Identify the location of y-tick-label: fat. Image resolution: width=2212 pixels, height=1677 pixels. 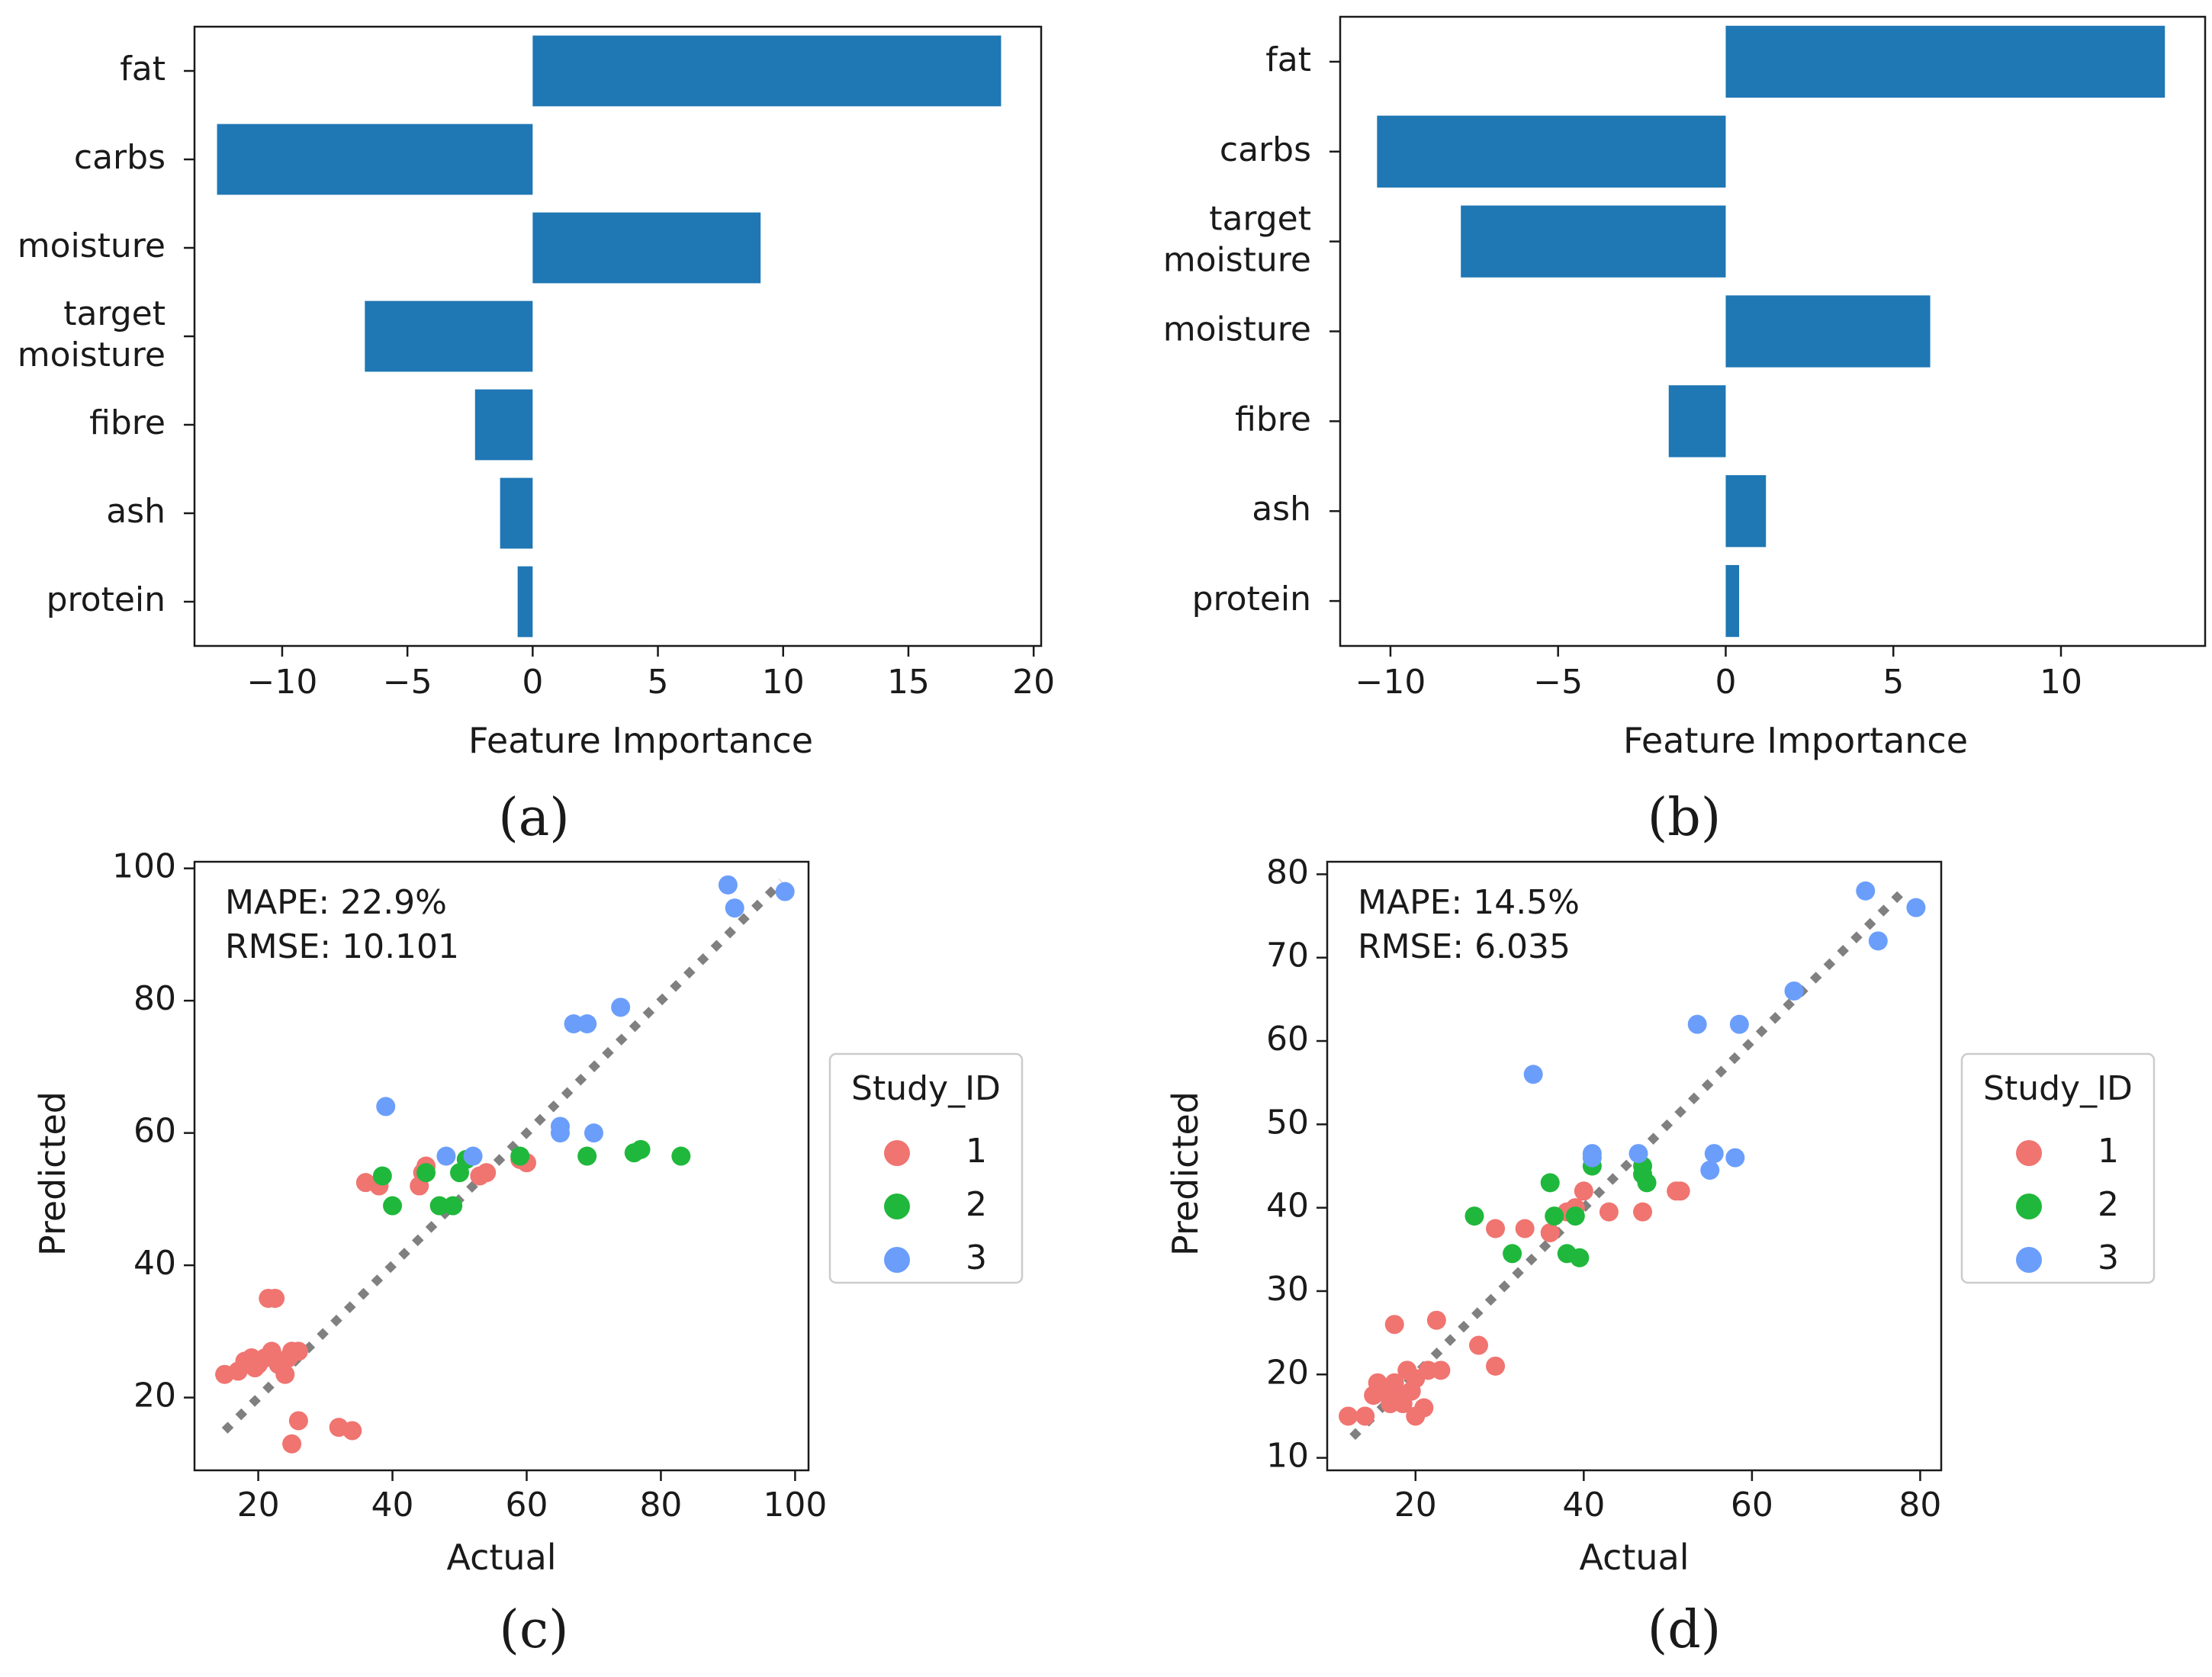
(1288, 59).